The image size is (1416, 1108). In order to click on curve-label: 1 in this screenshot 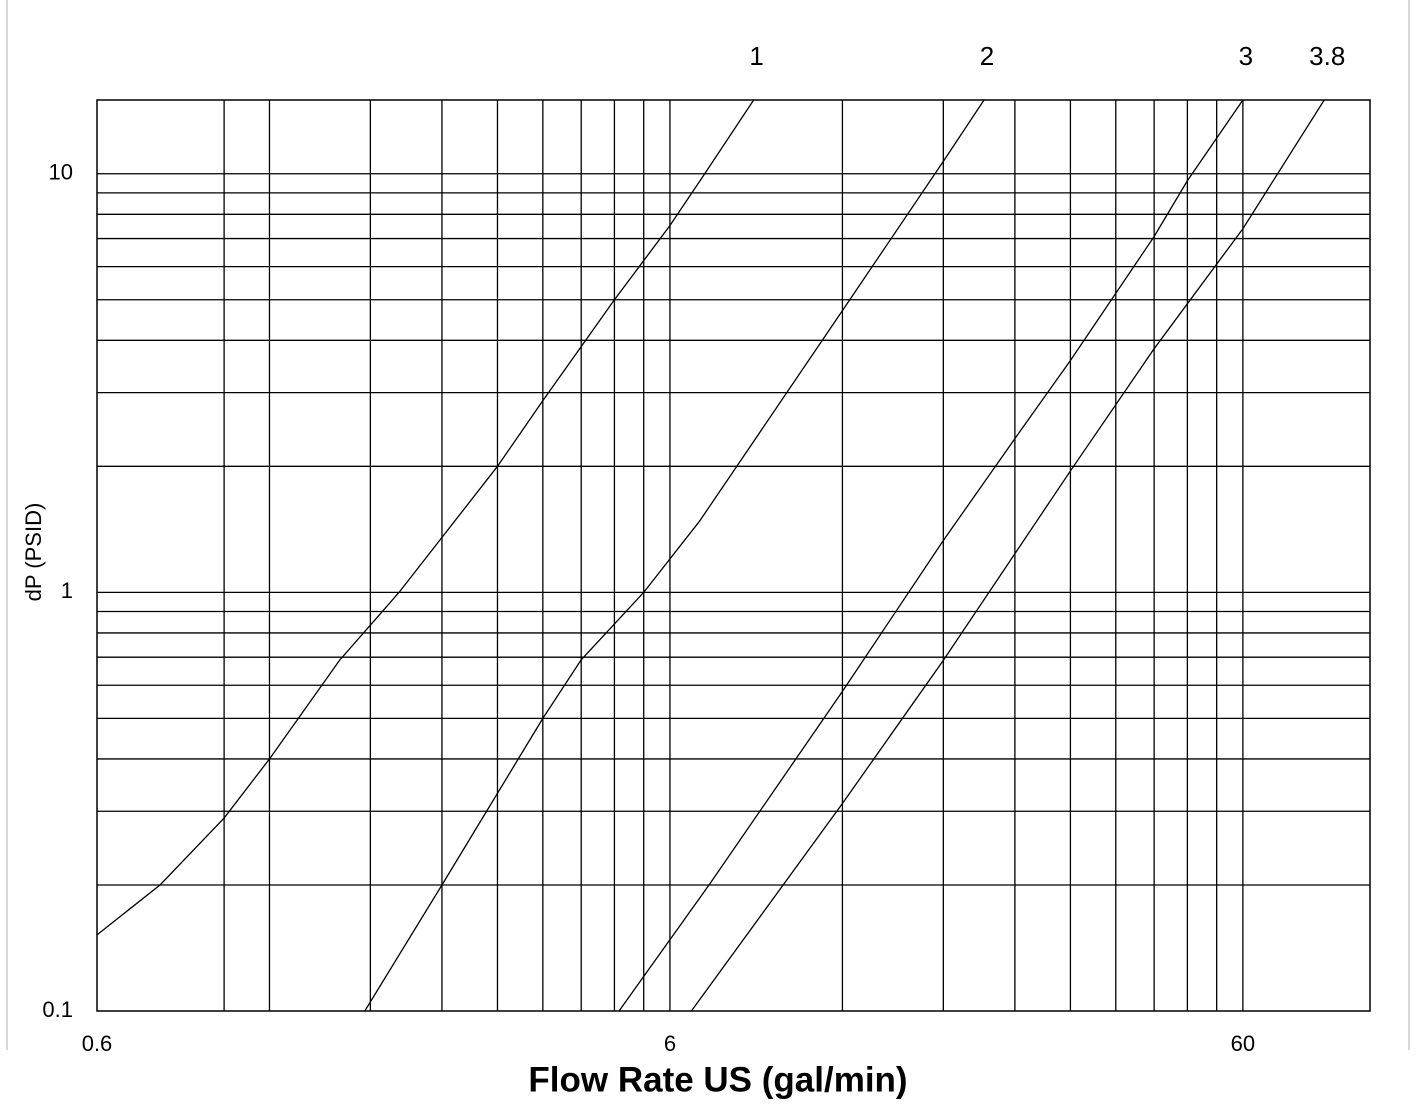, I will do `click(756, 56)`.